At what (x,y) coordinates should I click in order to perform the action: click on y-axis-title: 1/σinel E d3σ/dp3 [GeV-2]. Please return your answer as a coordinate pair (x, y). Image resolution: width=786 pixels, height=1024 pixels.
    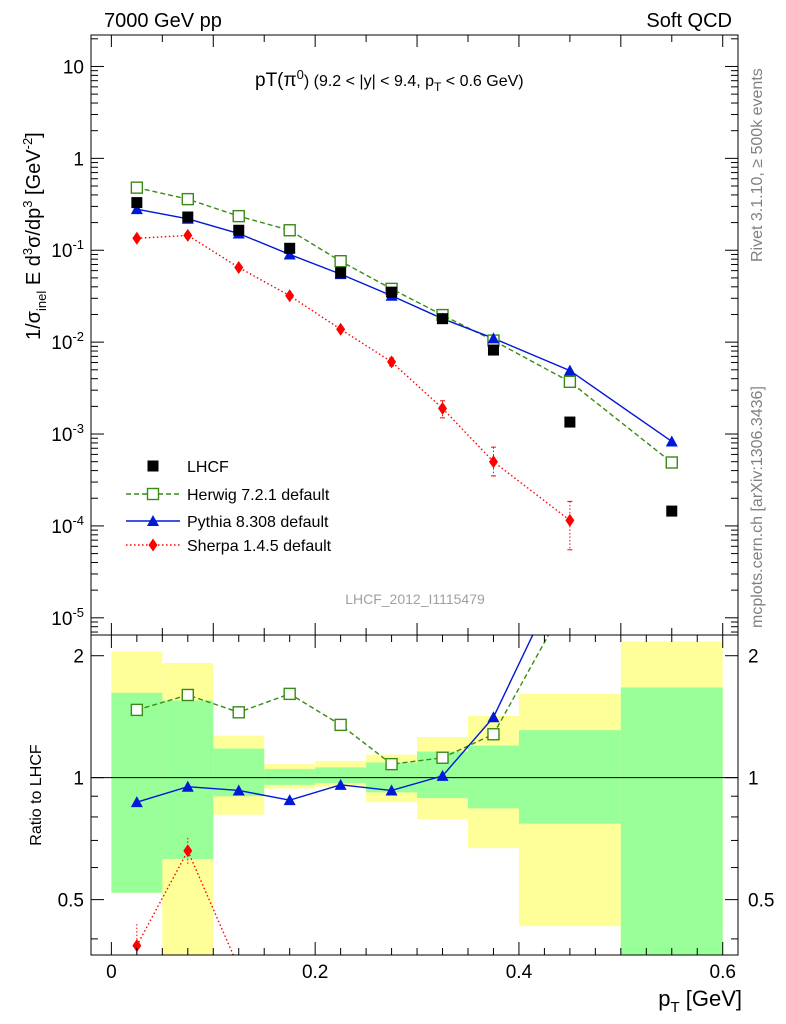
    Looking at the image, I should click on (34, 236).